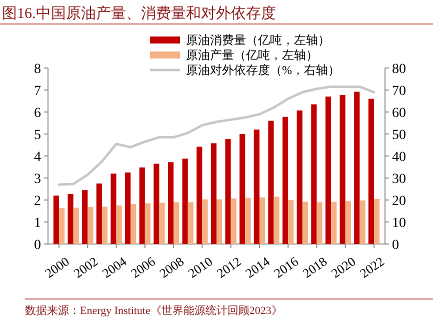  I want to click on y2-tick-label: 10, so click(399, 223).